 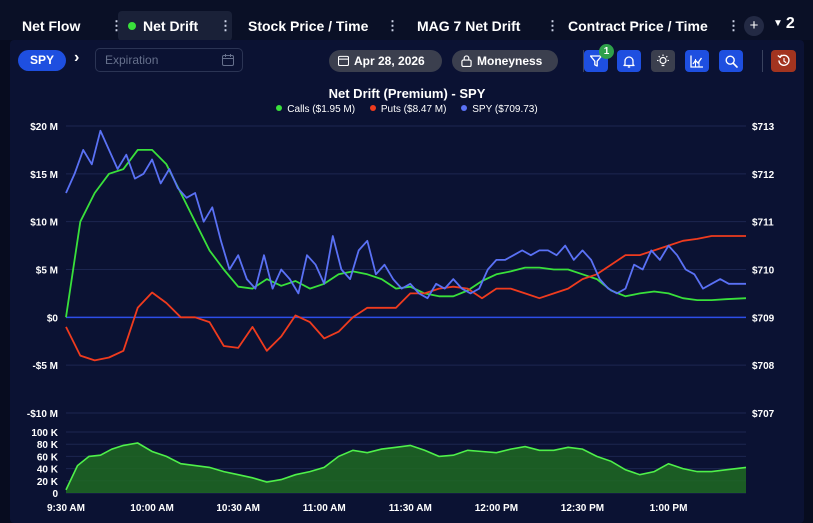 What do you see at coordinates (469, 26) in the screenshot?
I see `tab-label: MAG 7 Net Drift` at bounding box center [469, 26].